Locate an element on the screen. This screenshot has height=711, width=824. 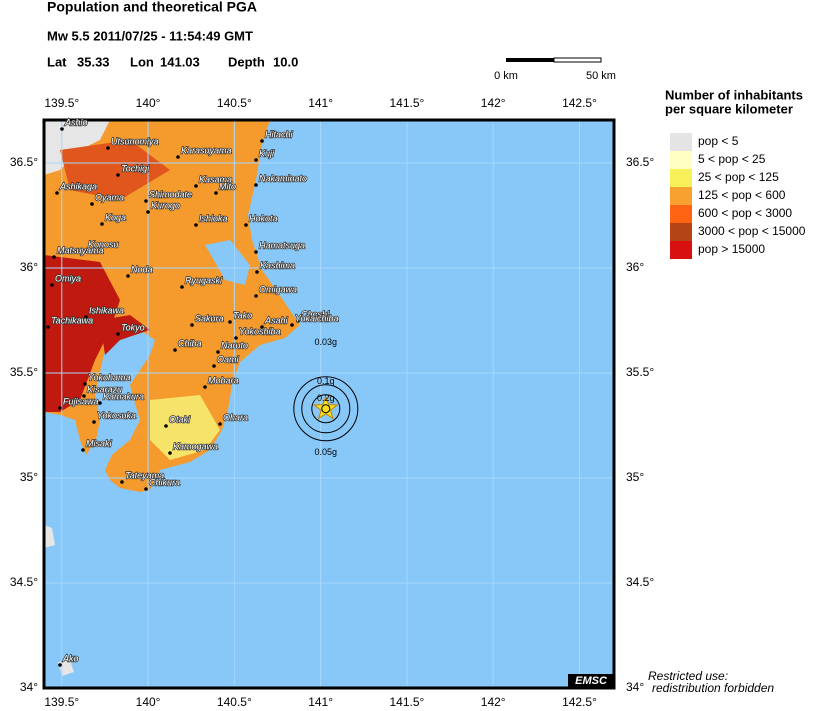
city-label: Kamakura is located at coordinates (123, 396).